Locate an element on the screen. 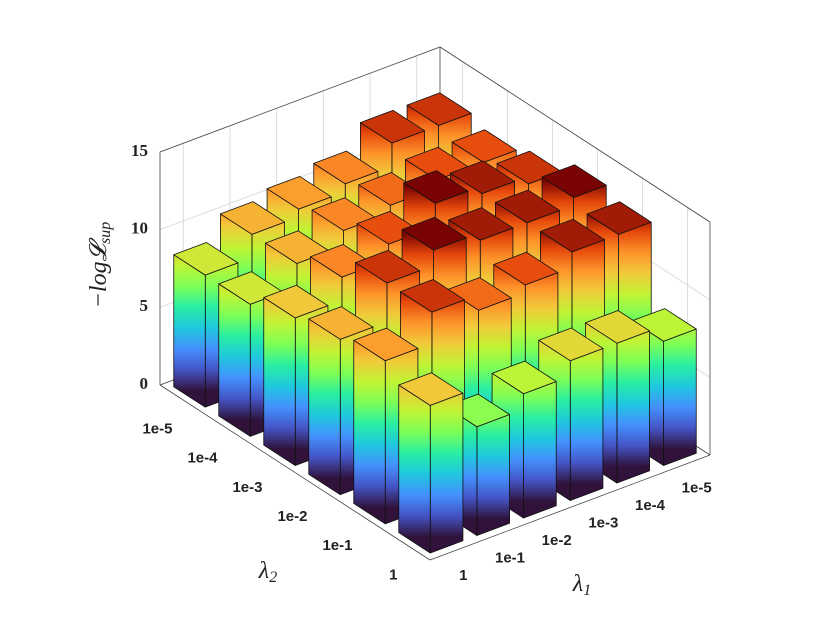 The height and width of the screenshot is (630, 840). y-tick-label: 1e-2 is located at coordinates (292, 516).